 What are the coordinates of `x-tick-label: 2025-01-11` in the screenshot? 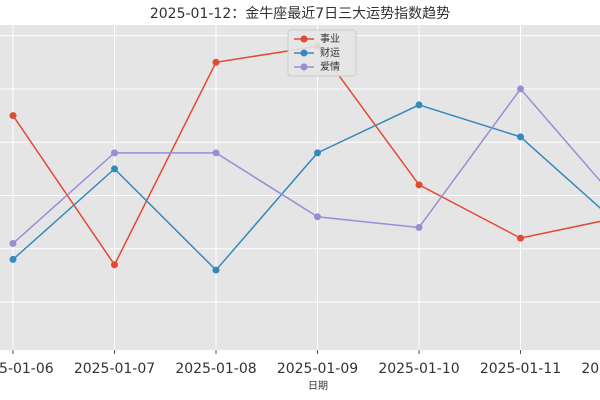 It's located at (520, 369).